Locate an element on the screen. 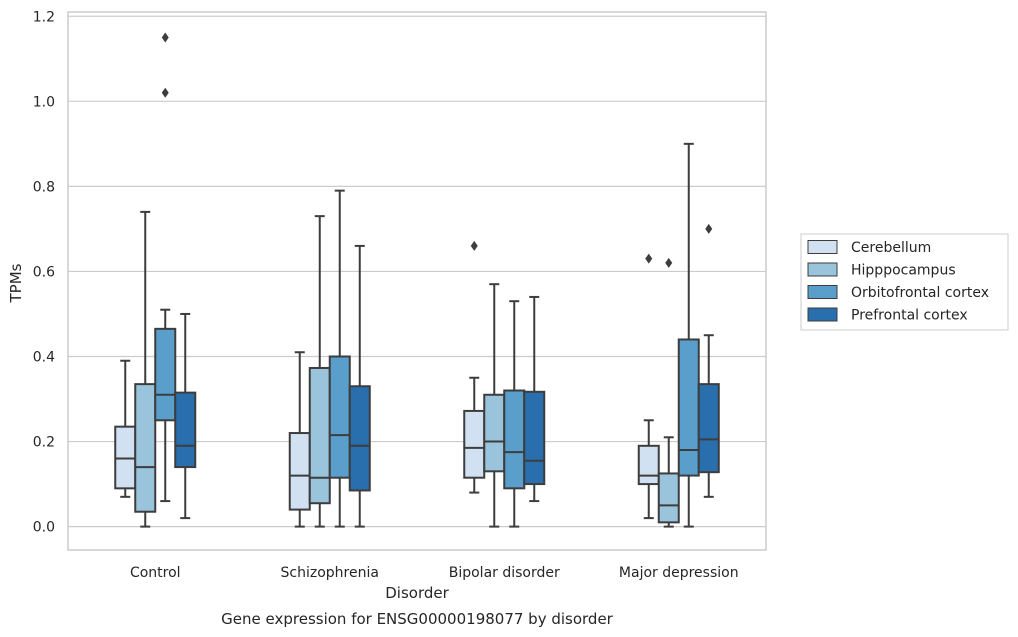 The width and height of the screenshot is (1018, 637). y-tick-label-6: 1.2 is located at coordinates (44, 17).